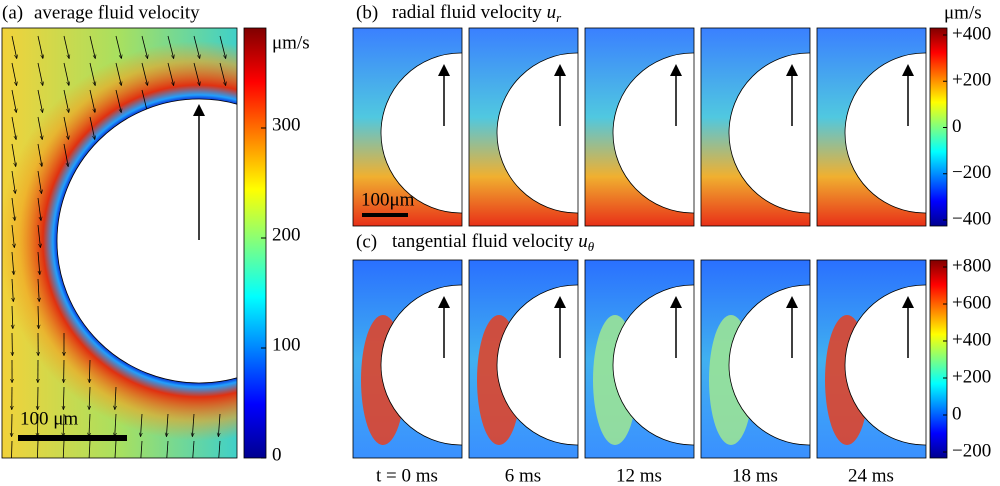 Image resolution: width=1000 pixels, height=486 pixels. I want to click on title-subscript: r, so click(559, 17).